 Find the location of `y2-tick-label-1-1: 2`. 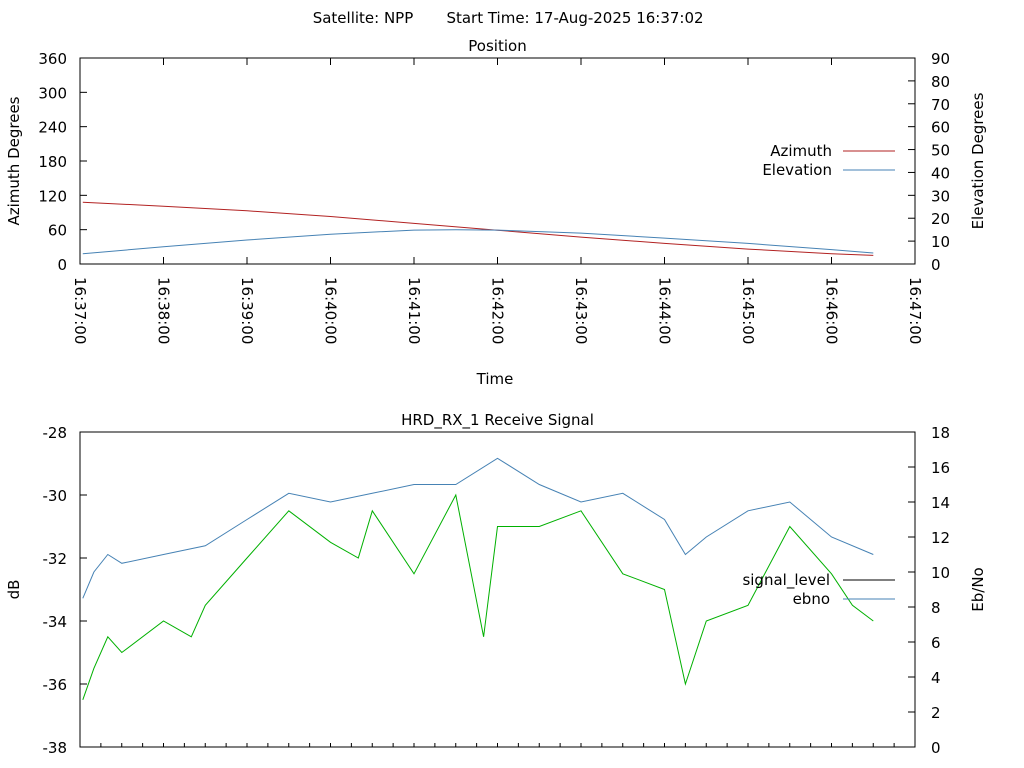

y2-tick-label-1-1: 2 is located at coordinates (936, 713).